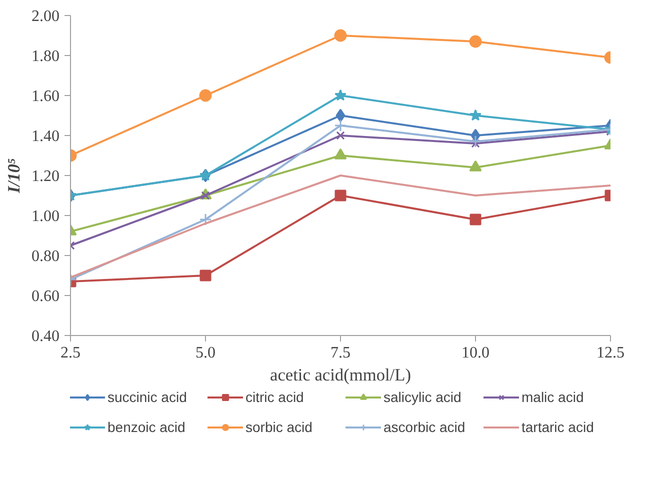 This screenshot has width=646, height=477. What do you see at coordinates (46, 16) in the screenshot?
I see `y-tick-label: 2.00` at bounding box center [46, 16].